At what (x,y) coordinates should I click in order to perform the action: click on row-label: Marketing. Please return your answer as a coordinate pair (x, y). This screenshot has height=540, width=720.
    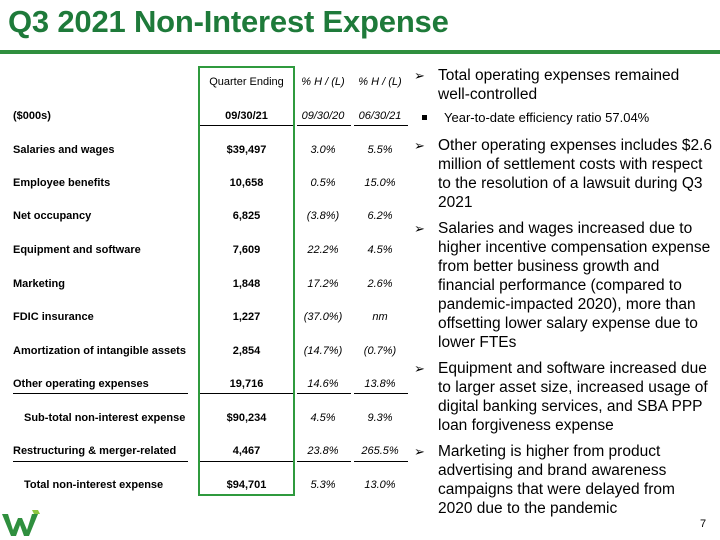
    Looking at the image, I should click on (39, 284).